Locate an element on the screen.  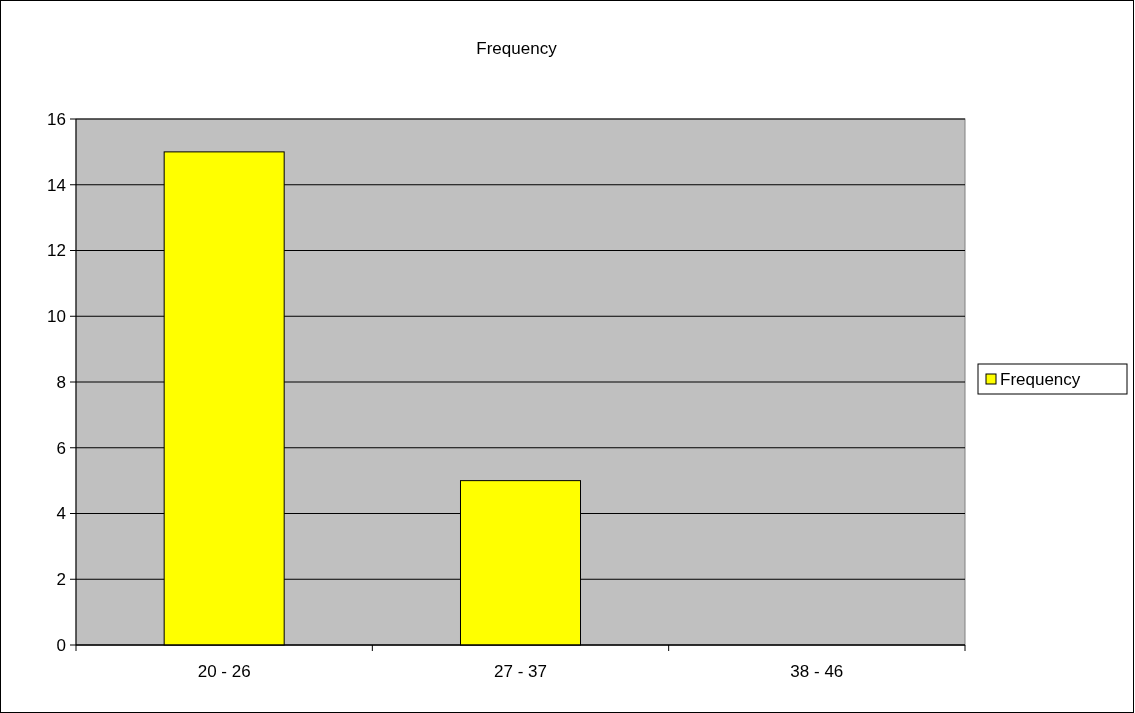
chart-title: Frequency is located at coordinates (517, 48).